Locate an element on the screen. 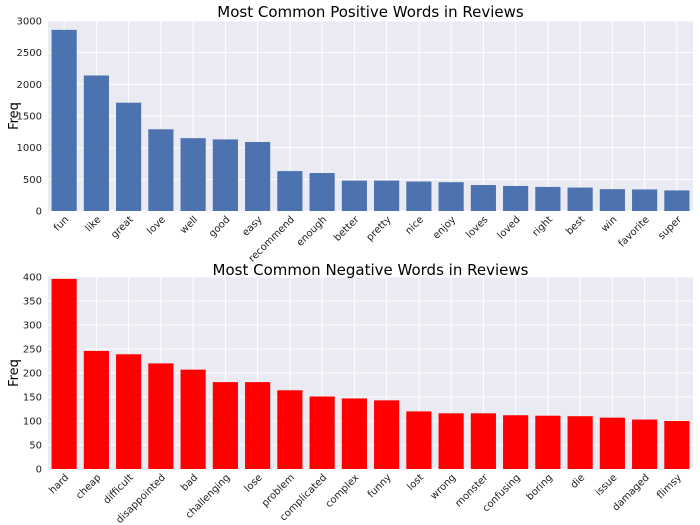 The width and height of the screenshot is (700, 525). x-tick-label: enough is located at coordinates (312, 231).